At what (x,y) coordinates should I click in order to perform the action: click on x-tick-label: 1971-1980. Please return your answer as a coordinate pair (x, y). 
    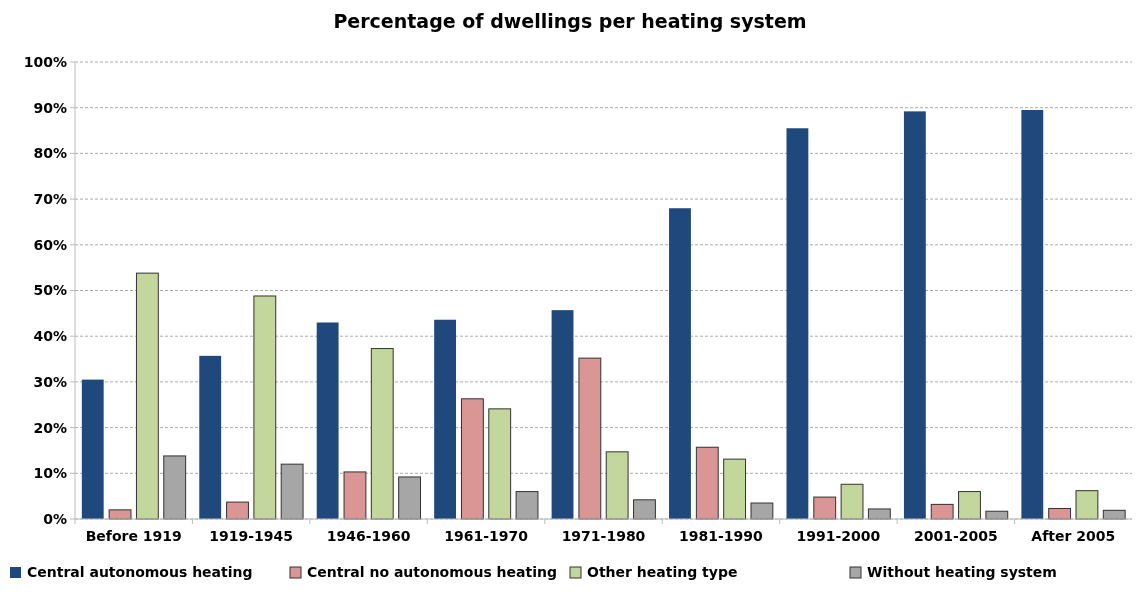
    Looking at the image, I should click on (603, 536).